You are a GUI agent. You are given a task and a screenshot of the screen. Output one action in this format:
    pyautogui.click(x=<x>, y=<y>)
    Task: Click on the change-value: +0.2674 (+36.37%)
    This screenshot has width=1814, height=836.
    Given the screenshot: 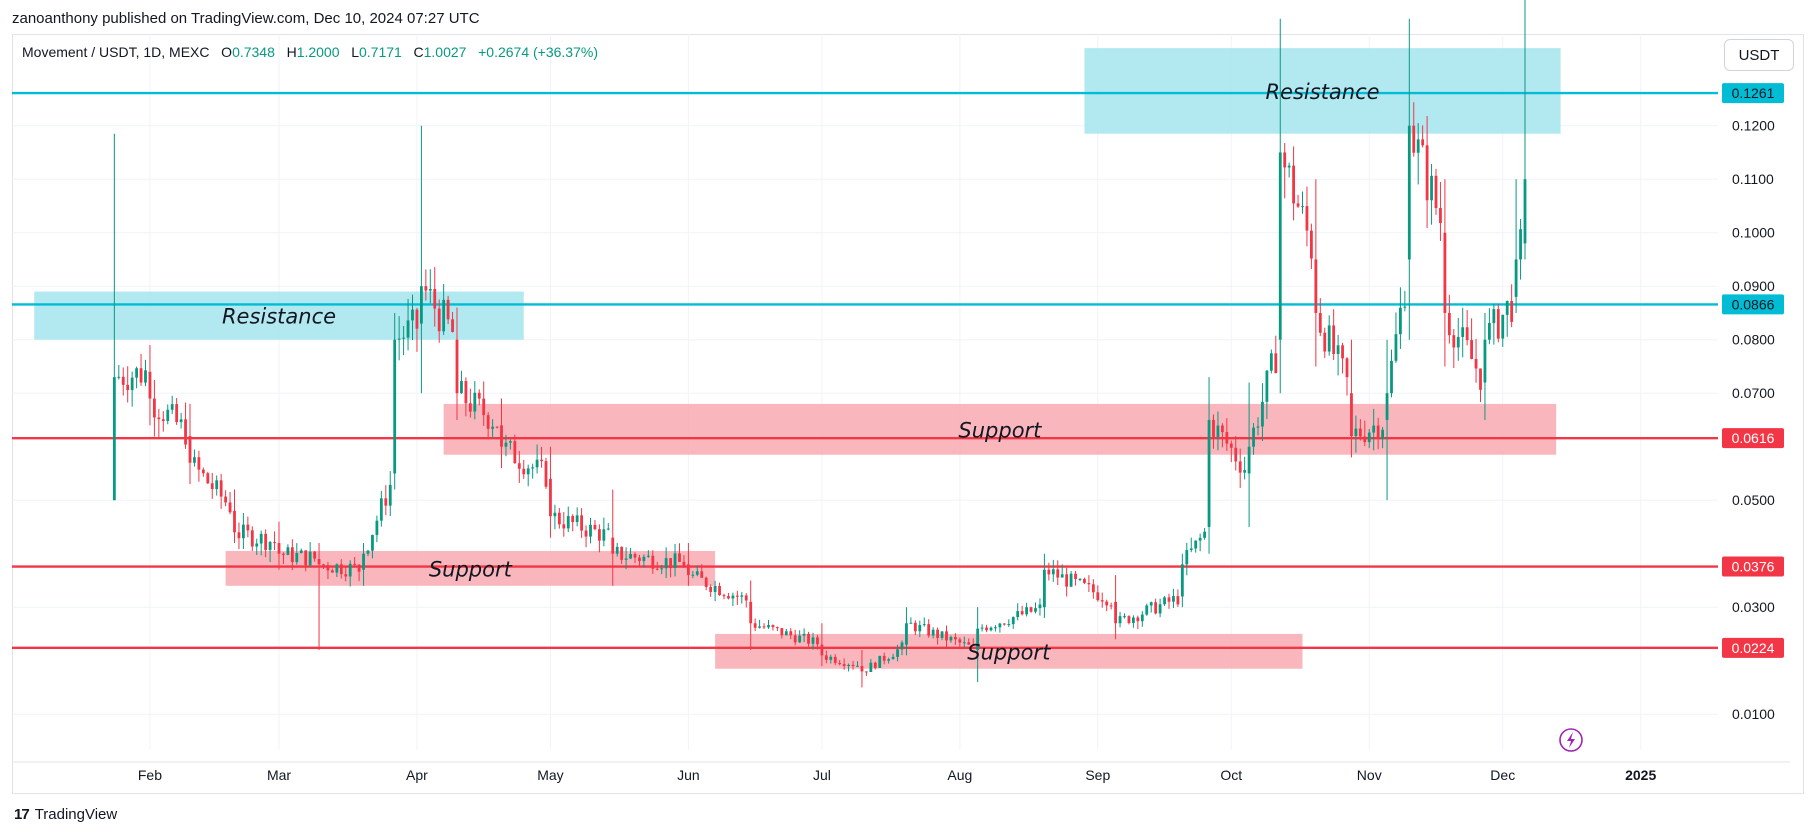 What is the action you would take?
    pyautogui.click(x=538, y=52)
    